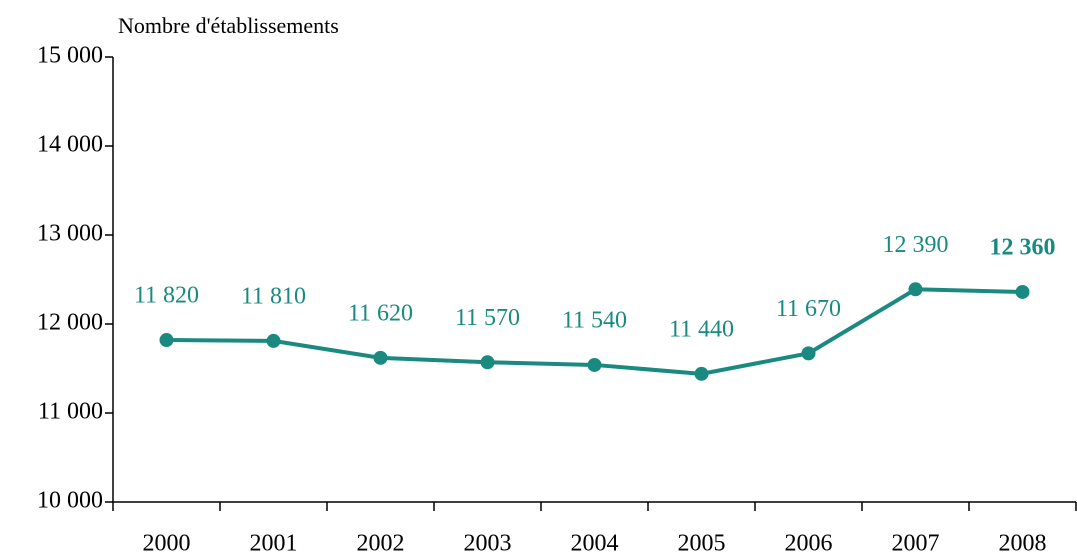 The image size is (1077, 557). Describe the element at coordinates (70, 56) in the screenshot. I see `y-tick-label: 15 000` at that location.